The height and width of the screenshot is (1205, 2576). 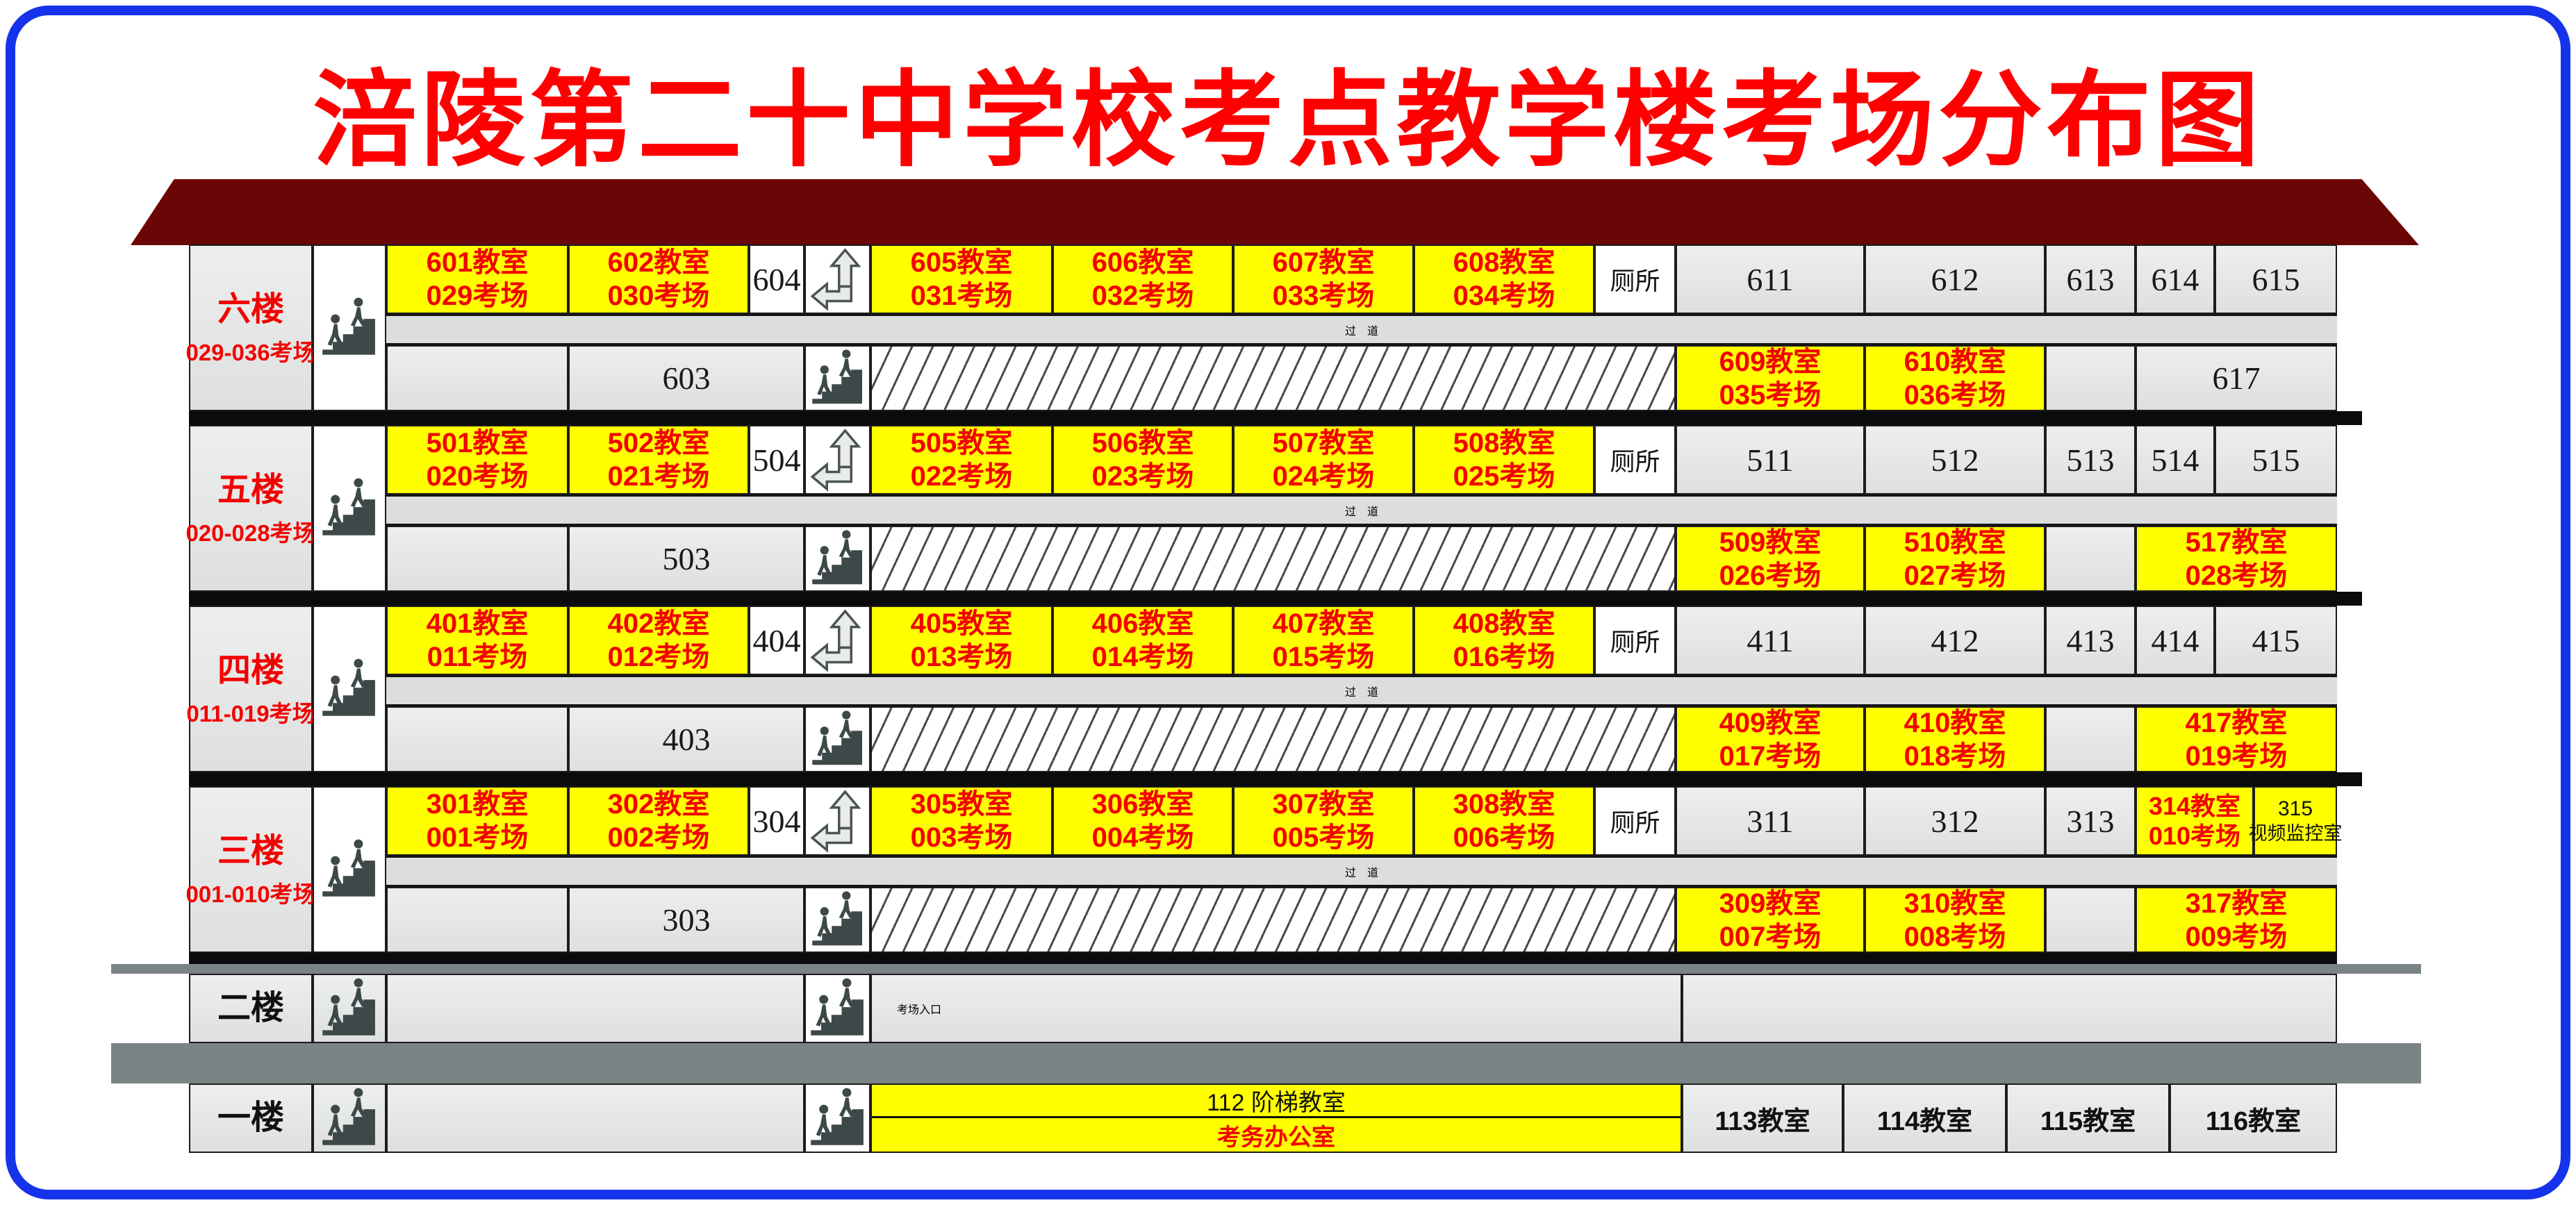 What do you see at coordinates (1143, 657) in the screenshot?
I see `exam-room-label: 014考场` at bounding box center [1143, 657].